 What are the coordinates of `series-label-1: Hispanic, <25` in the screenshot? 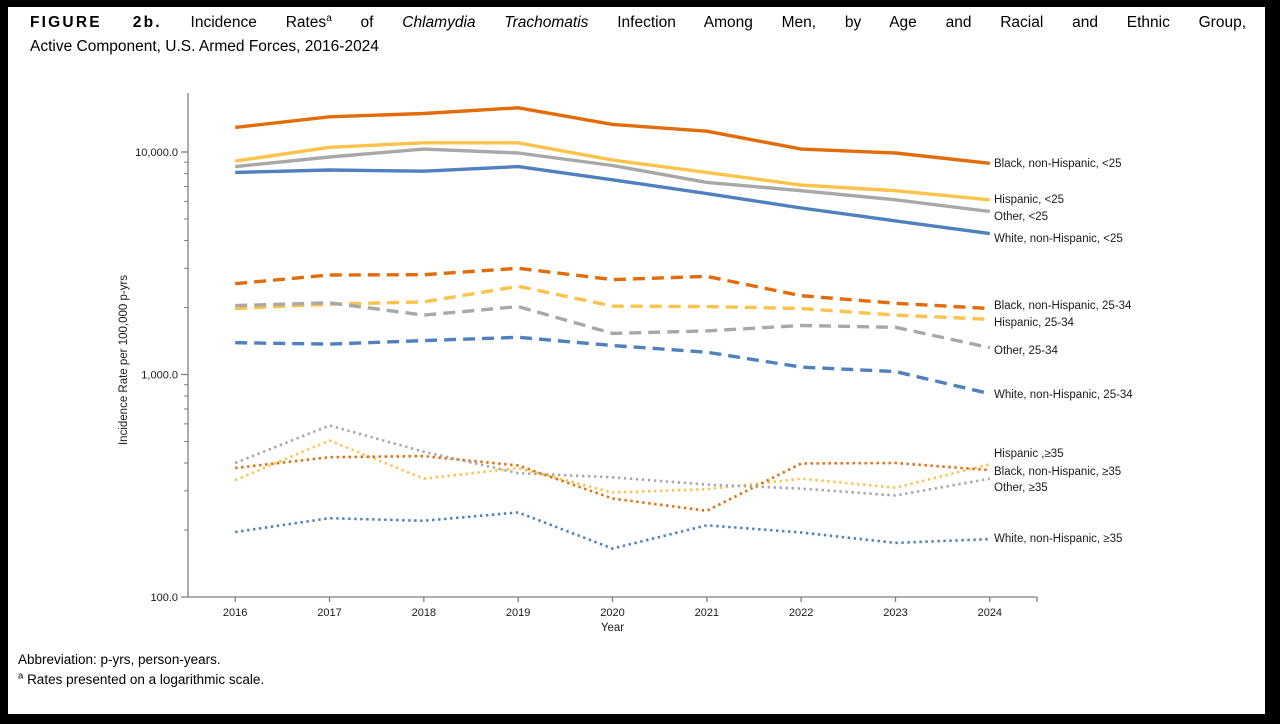 It's located at (1029, 200).